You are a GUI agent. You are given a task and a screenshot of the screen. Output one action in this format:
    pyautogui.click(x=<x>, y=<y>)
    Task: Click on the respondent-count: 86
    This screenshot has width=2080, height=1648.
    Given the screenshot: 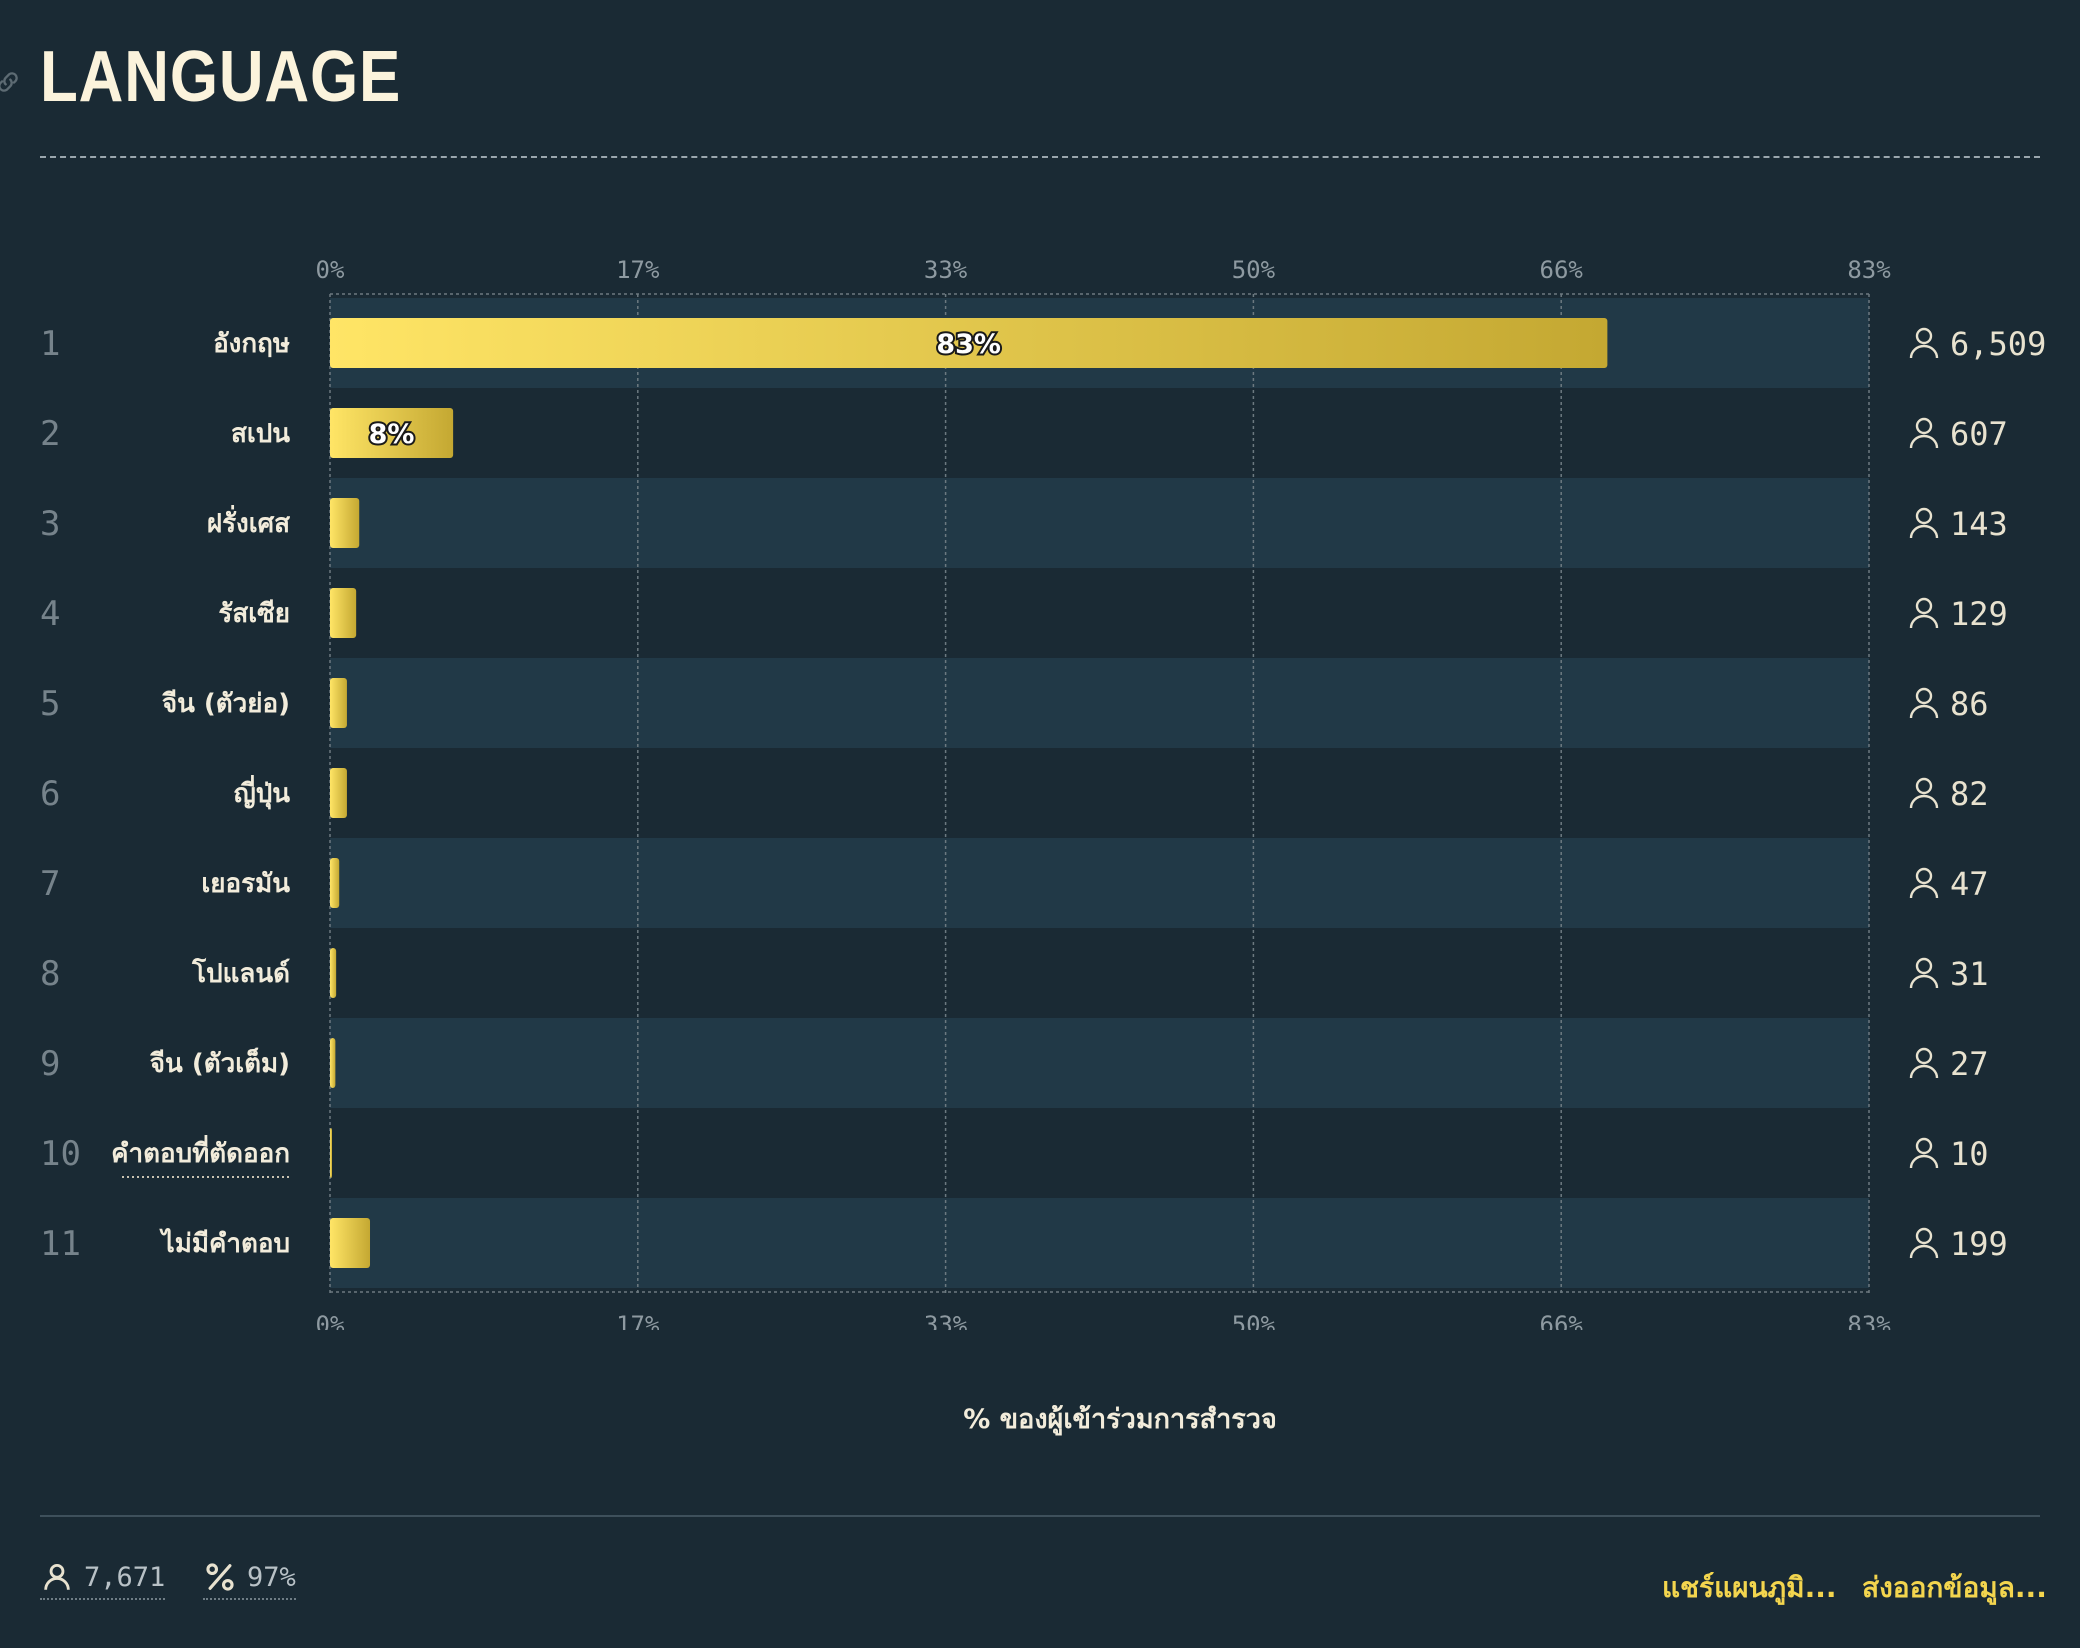 What is the action you would take?
    pyautogui.click(x=1969, y=704)
    